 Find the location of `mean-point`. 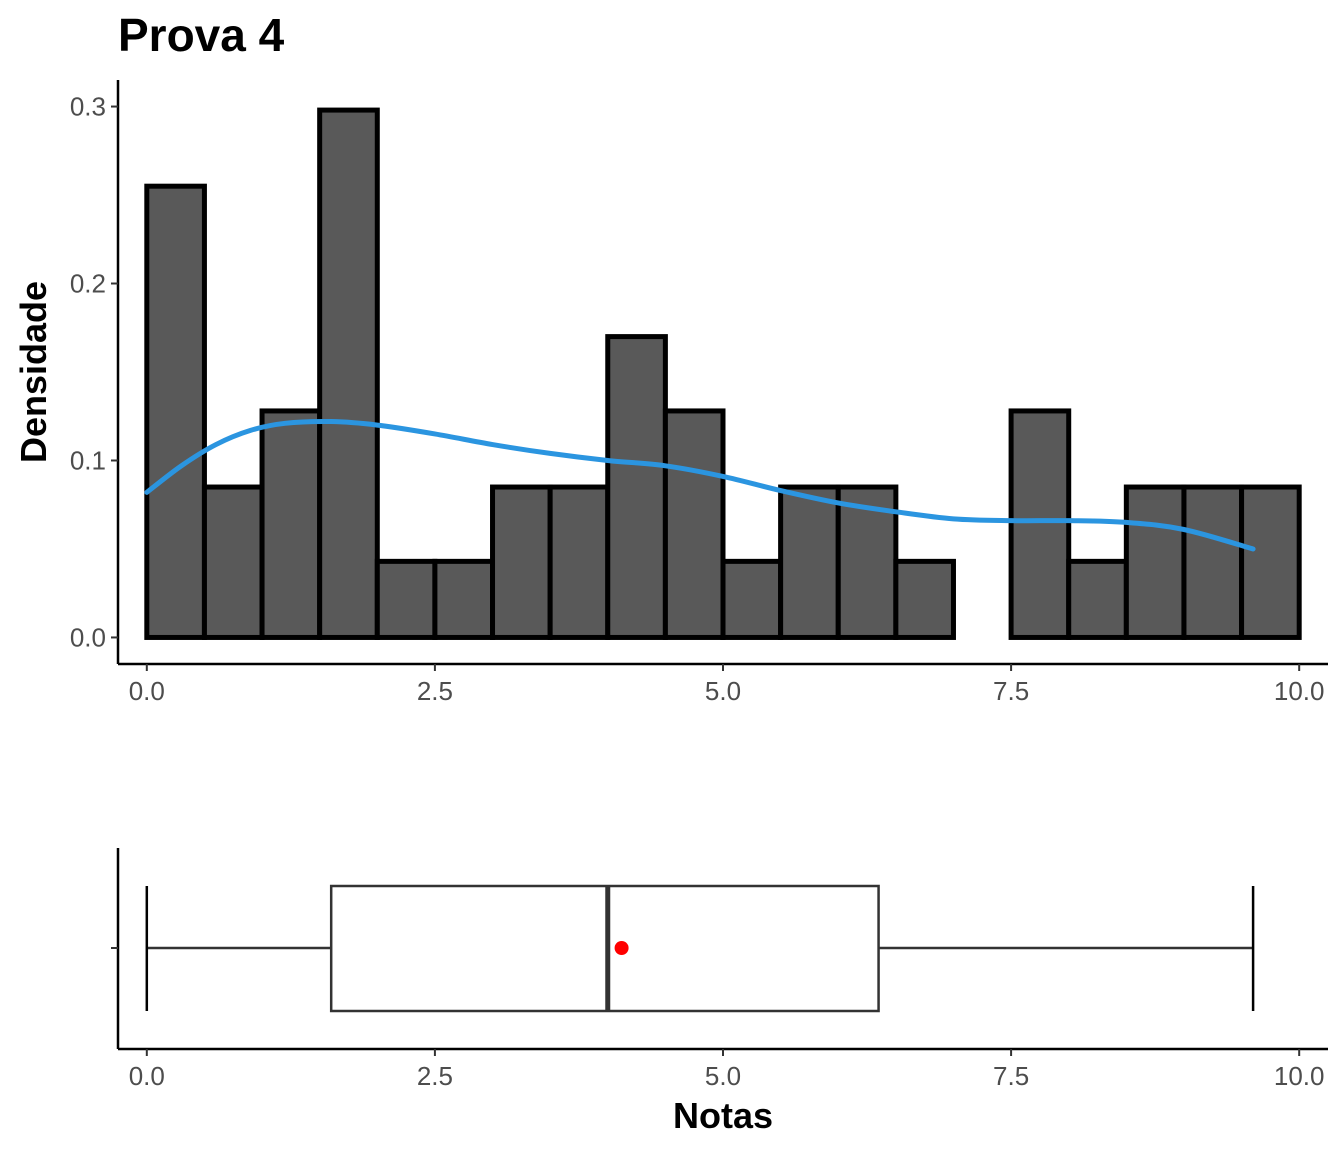

mean-point is located at coordinates (621, 948).